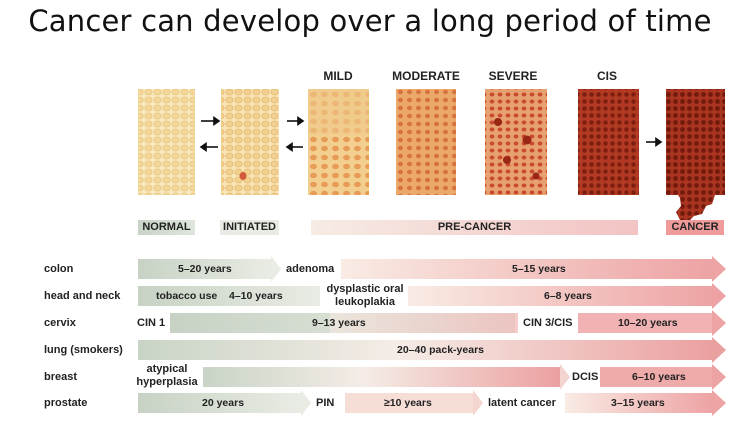 This screenshot has width=740, height=422. I want to click on band-normal-bg, so click(166, 227).